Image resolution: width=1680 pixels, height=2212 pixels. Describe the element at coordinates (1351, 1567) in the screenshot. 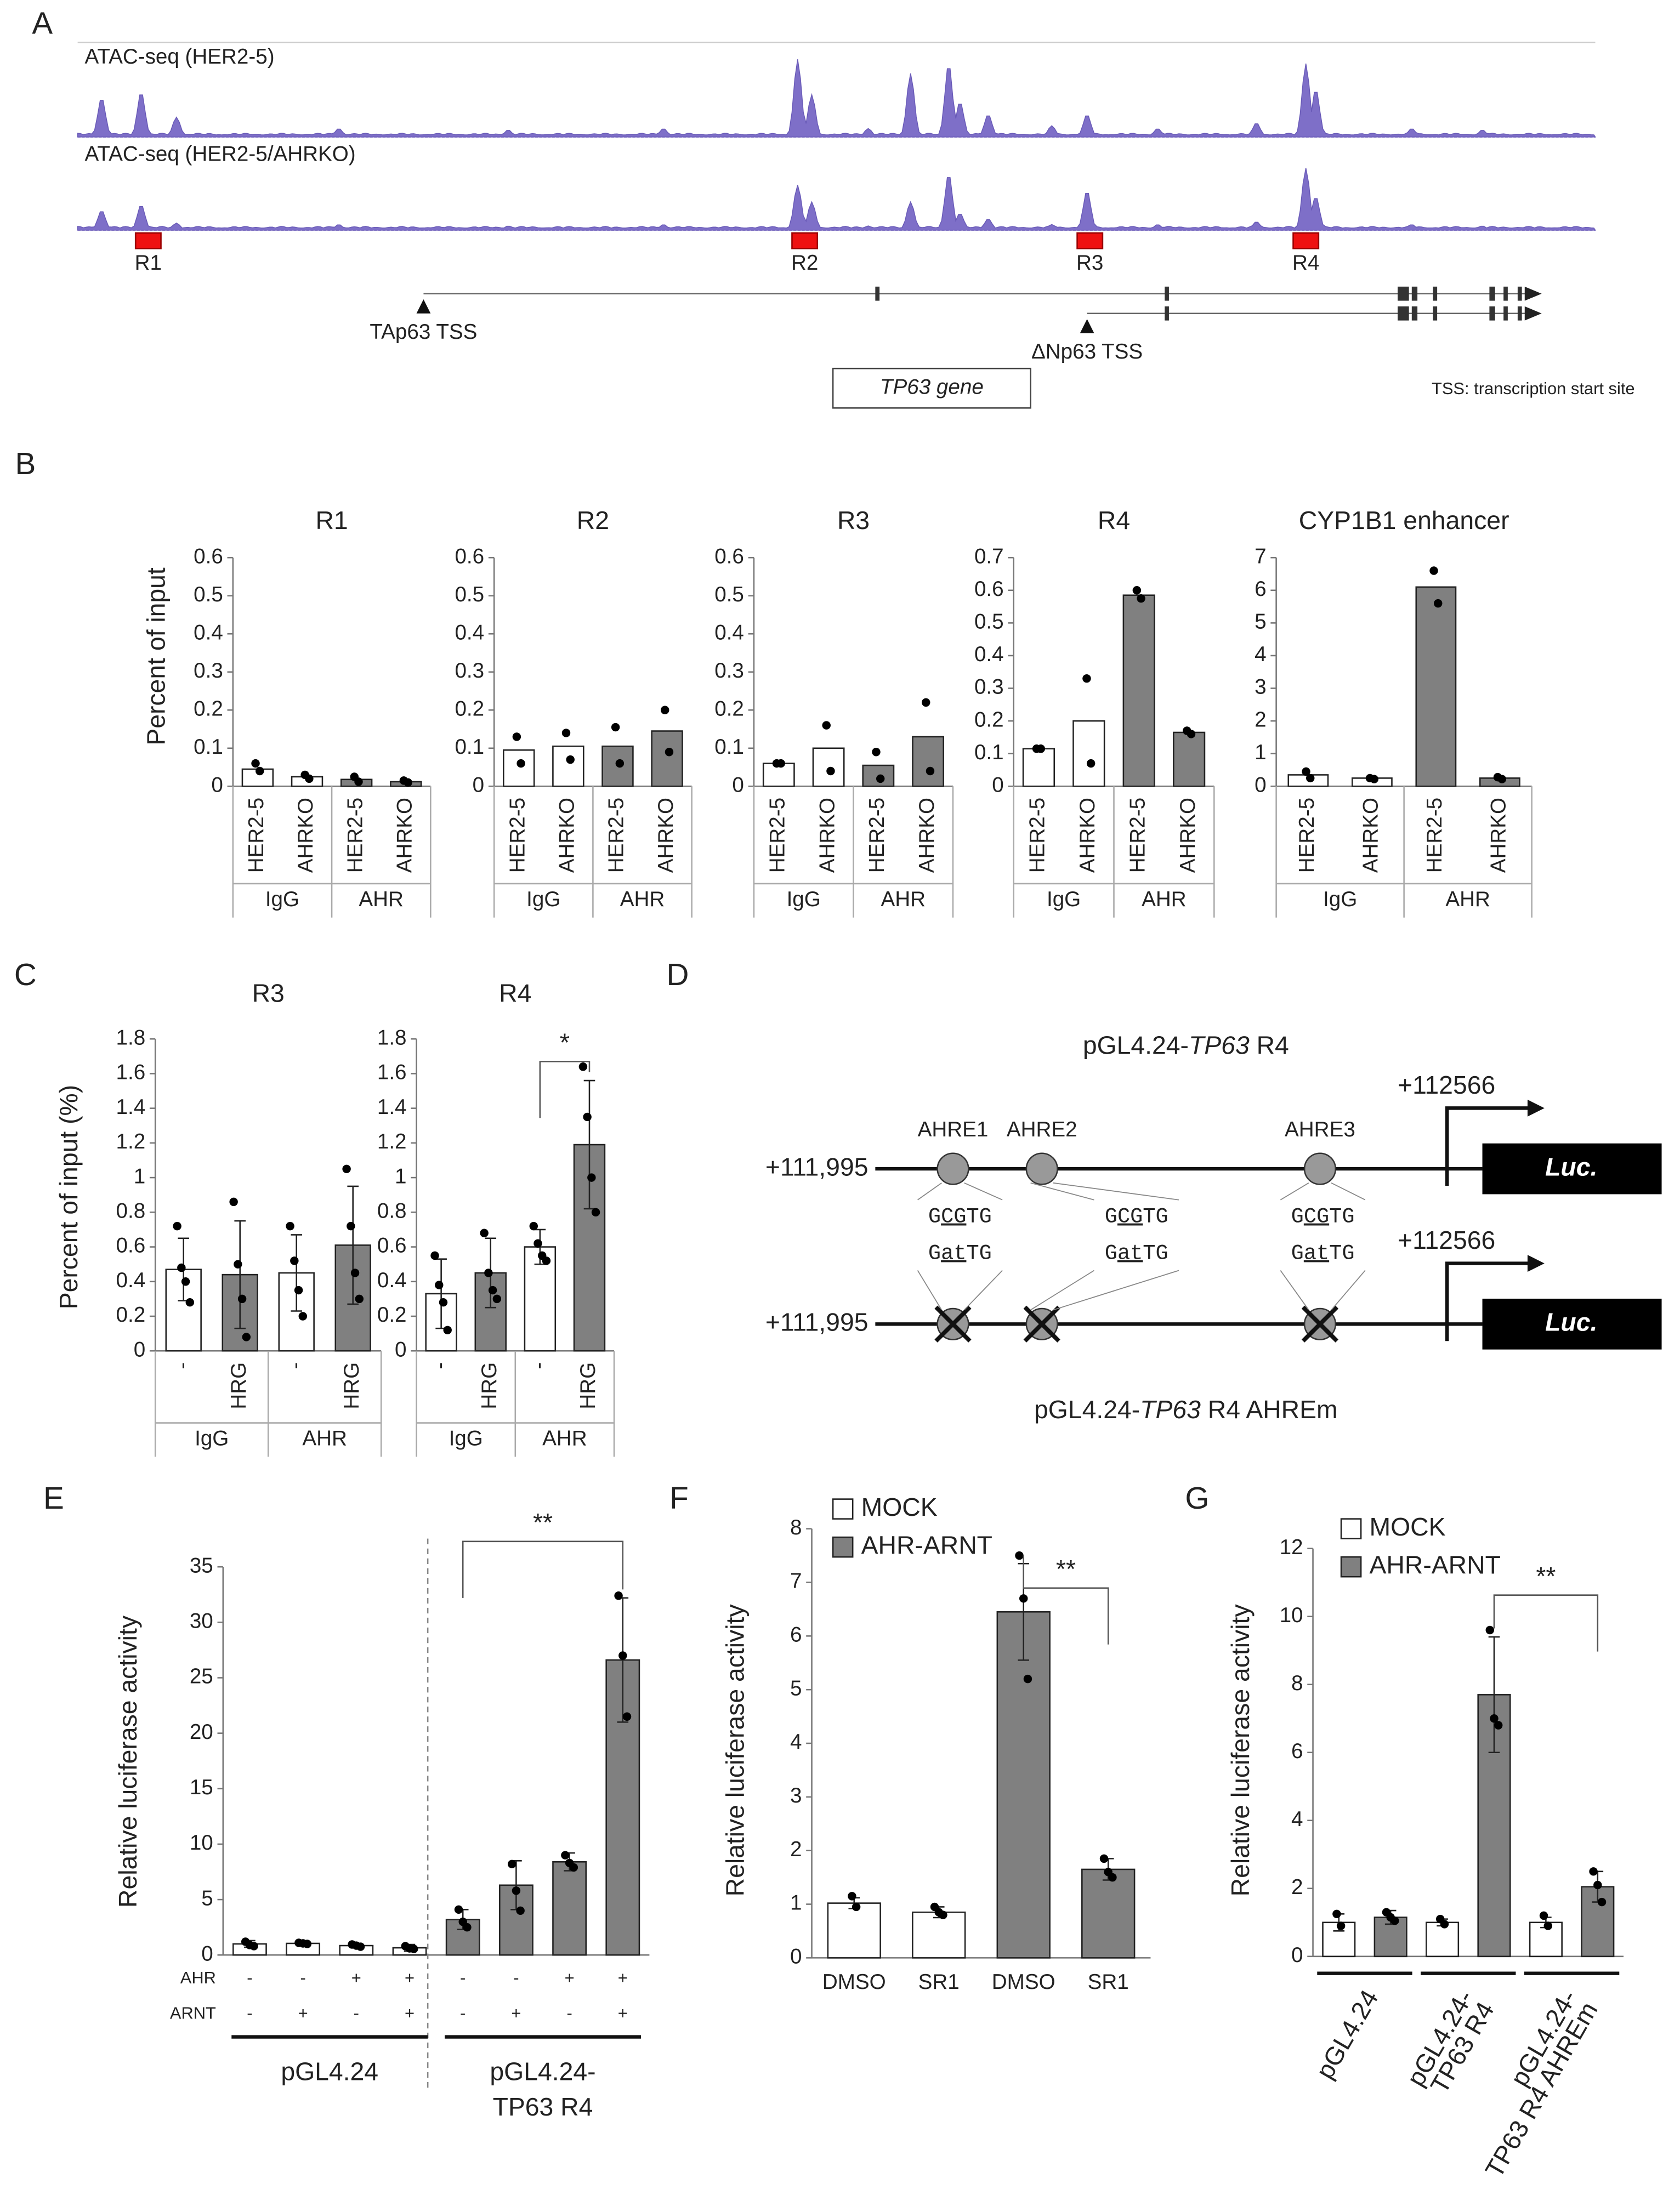

I see `legend-swatch` at that location.